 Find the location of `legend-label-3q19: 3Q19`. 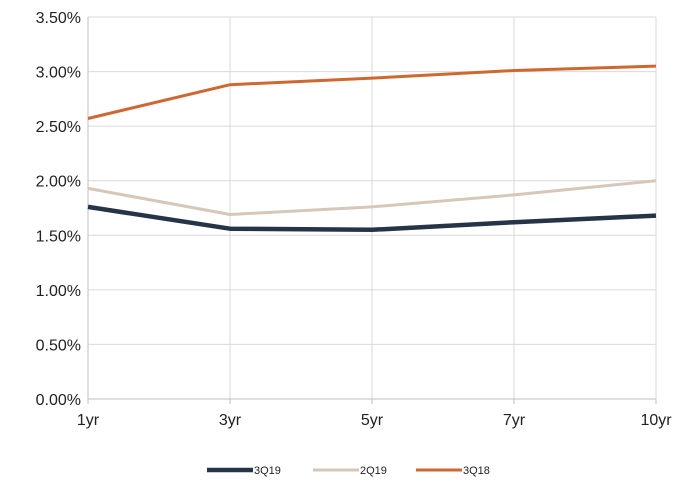

legend-label-3q19: 3Q19 is located at coordinates (267, 471).